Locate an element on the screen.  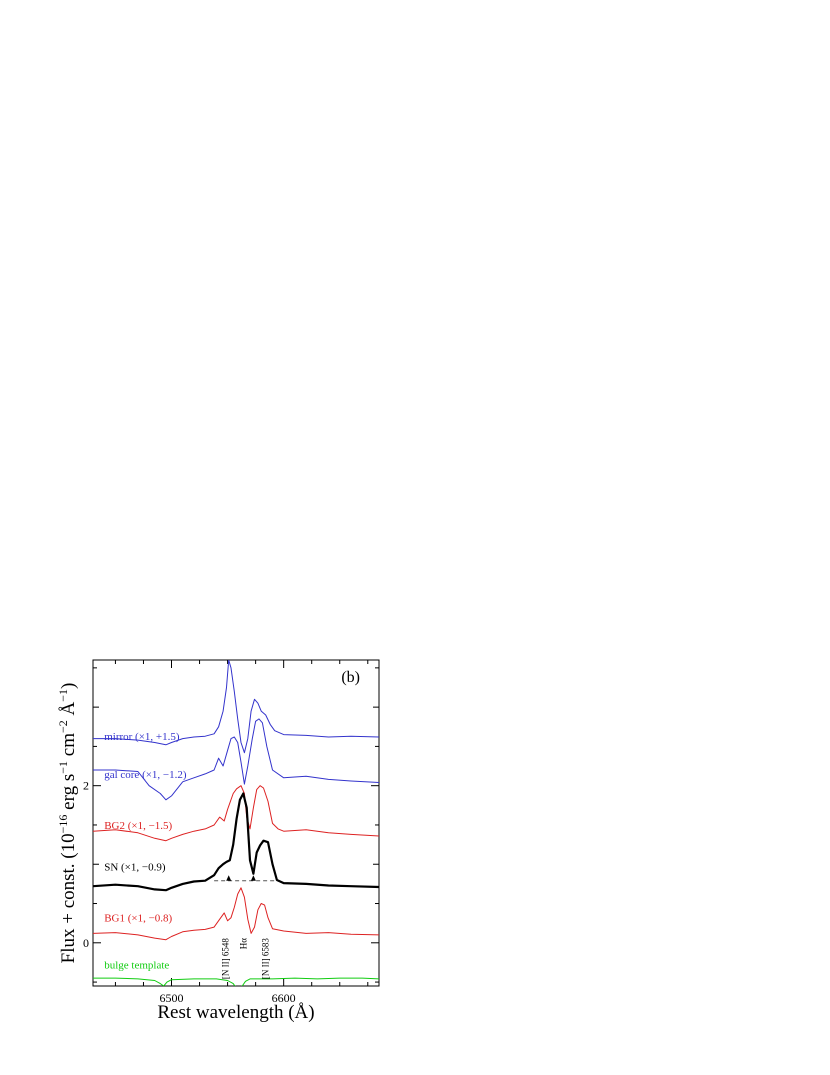
series-label-3: SN (×1, −0.9) is located at coordinates (135, 868).